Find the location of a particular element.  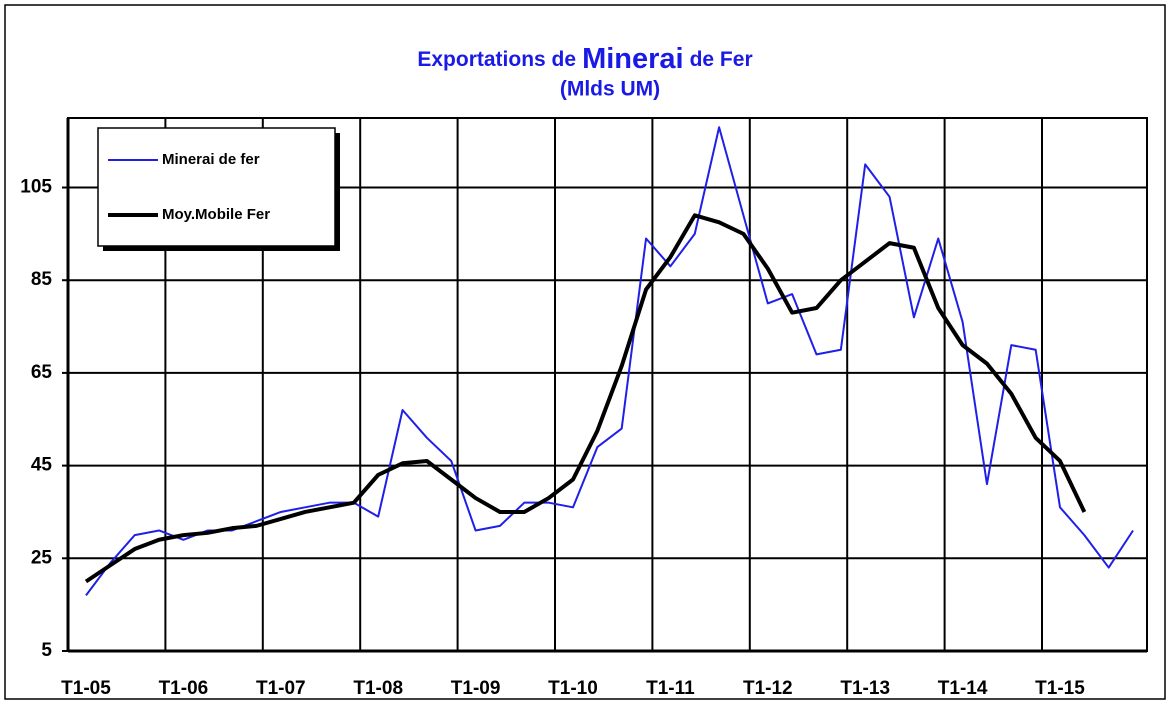

legend-box is located at coordinates (216, 187).